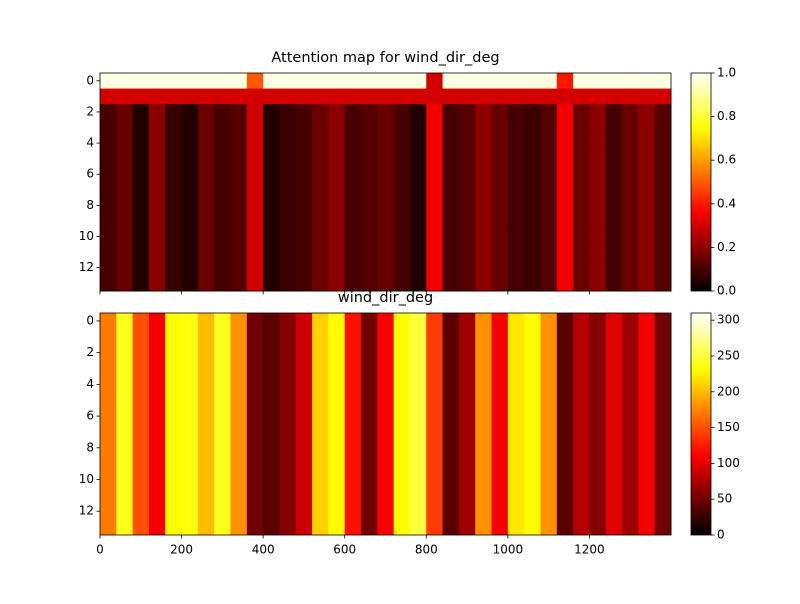  Describe the element at coordinates (701, 424) in the screenshot. I see `colorbar` at that location.